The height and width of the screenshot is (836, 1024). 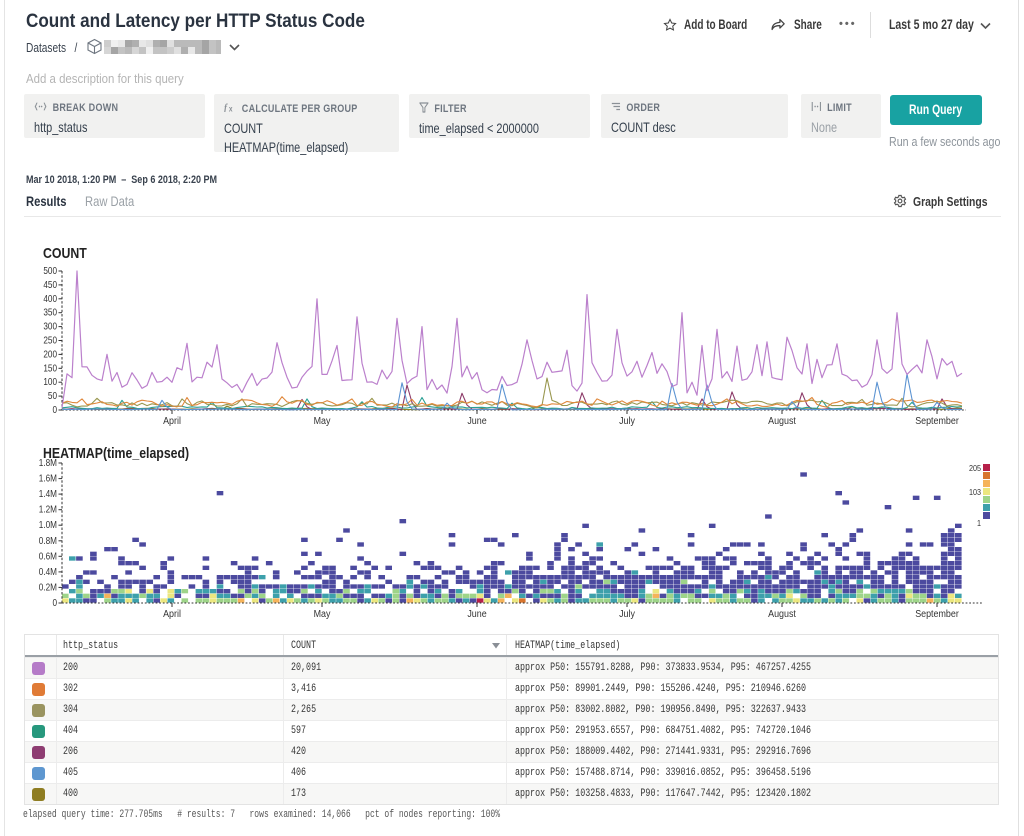 I want to click on svg-text: 1.4M, so click(x=48, y=493).